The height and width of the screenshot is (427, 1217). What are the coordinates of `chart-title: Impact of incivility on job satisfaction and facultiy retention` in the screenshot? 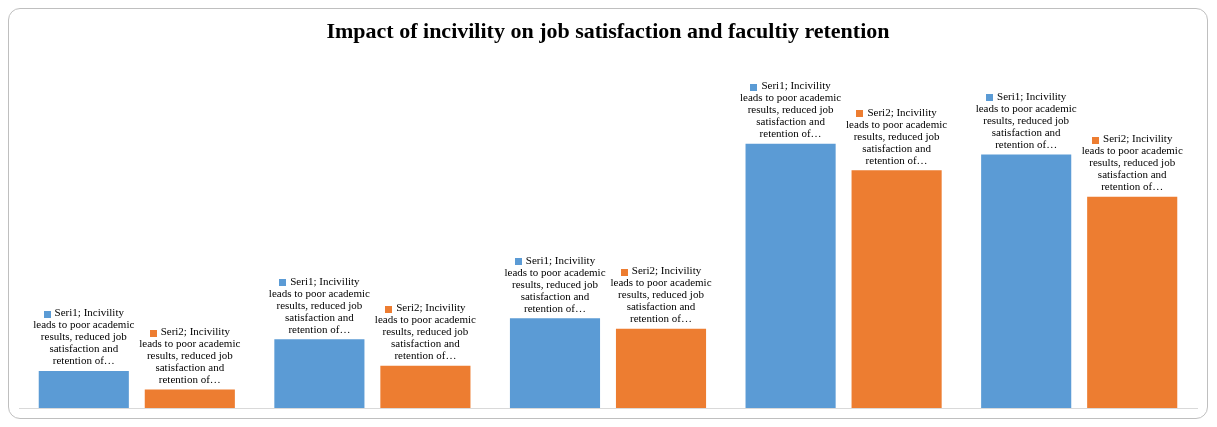 It's located at (608, 30).